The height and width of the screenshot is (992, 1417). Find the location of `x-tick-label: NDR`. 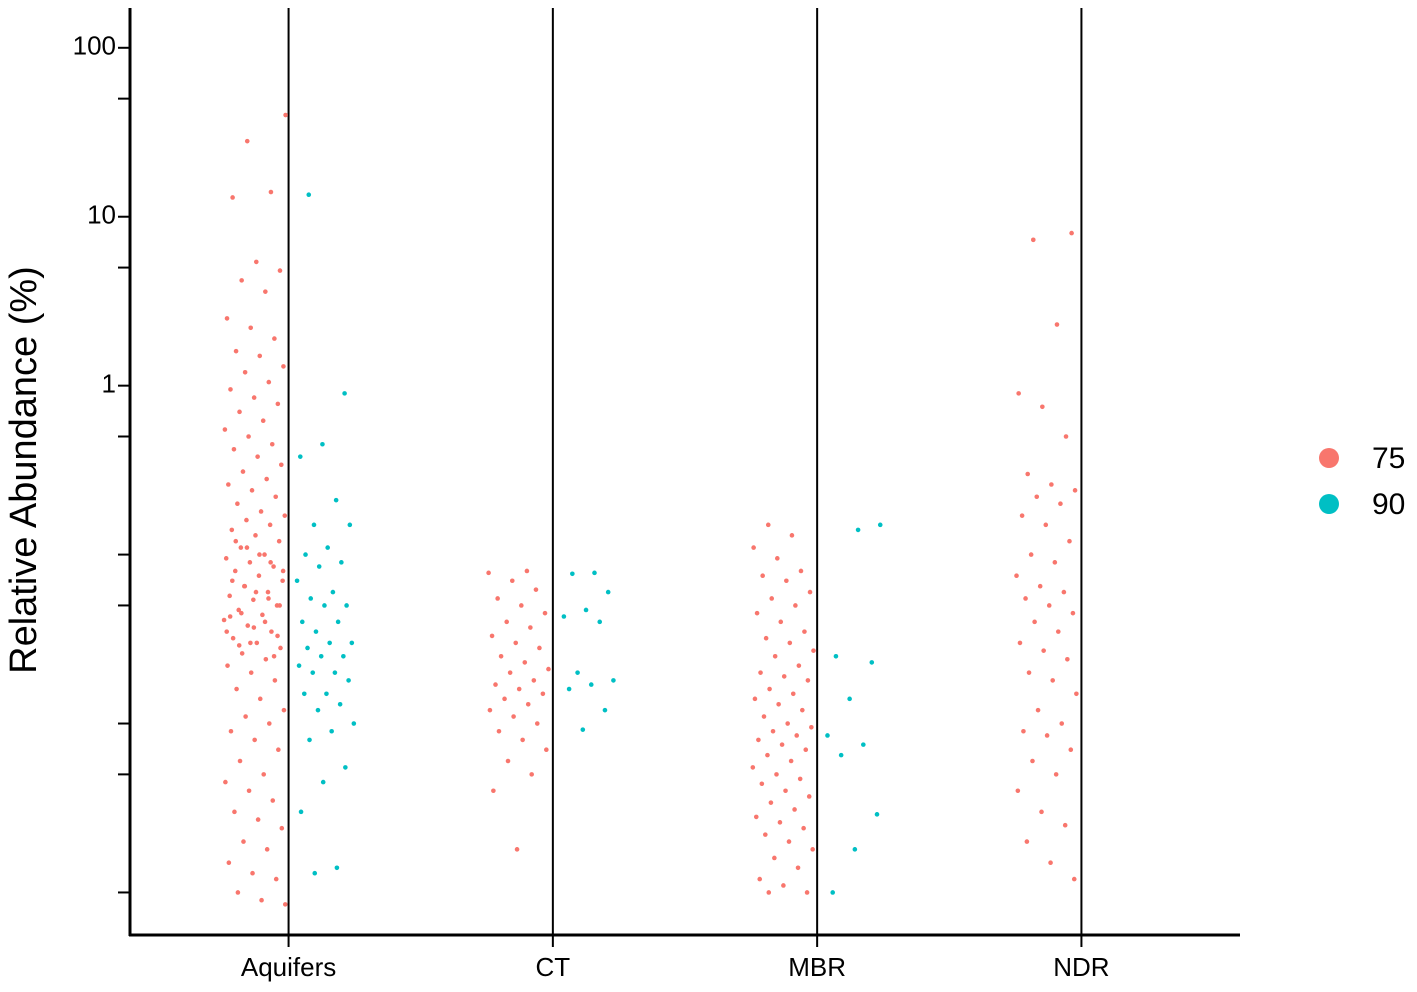

x-tick-label: NDR is located at coordinates (1081, 967).